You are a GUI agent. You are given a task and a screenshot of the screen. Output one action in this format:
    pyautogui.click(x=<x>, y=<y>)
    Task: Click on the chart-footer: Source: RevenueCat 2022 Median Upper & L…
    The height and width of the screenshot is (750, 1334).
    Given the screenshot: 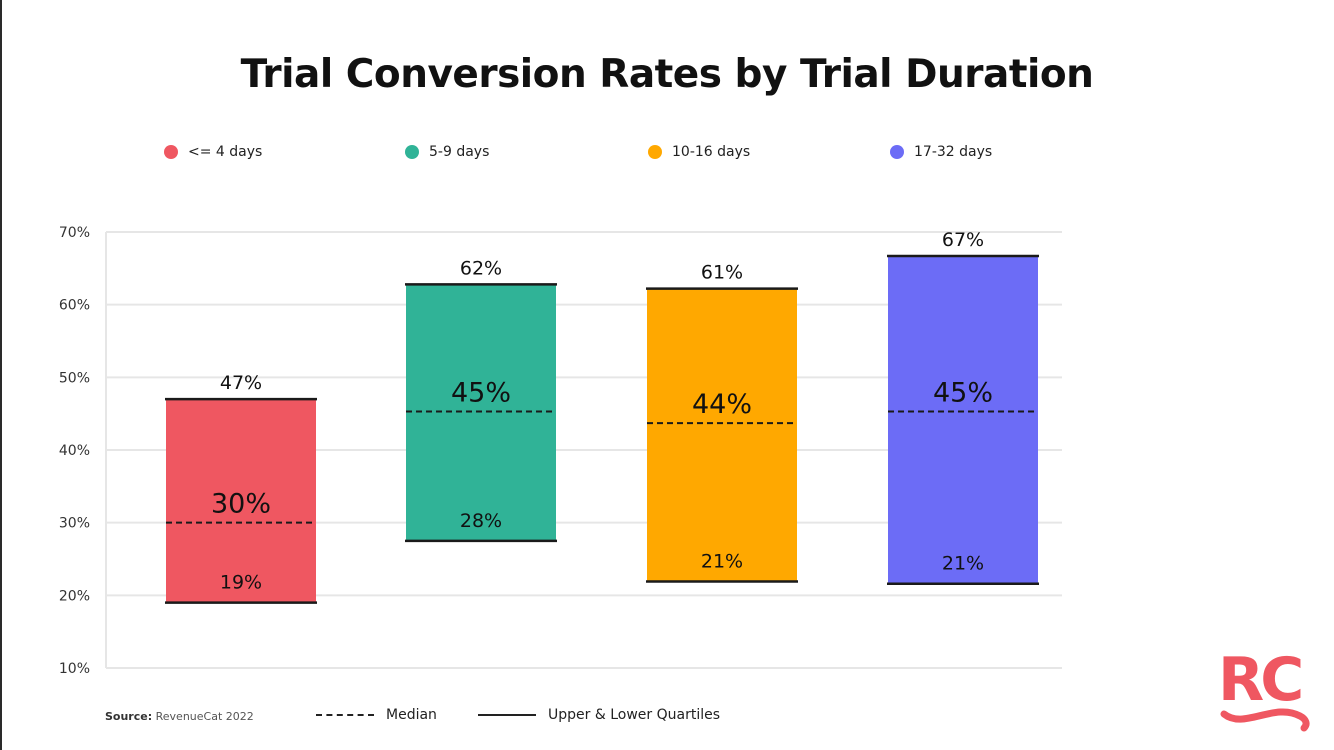 What is the action you would take?
    pyautogui.click(x=667, y=718)
    